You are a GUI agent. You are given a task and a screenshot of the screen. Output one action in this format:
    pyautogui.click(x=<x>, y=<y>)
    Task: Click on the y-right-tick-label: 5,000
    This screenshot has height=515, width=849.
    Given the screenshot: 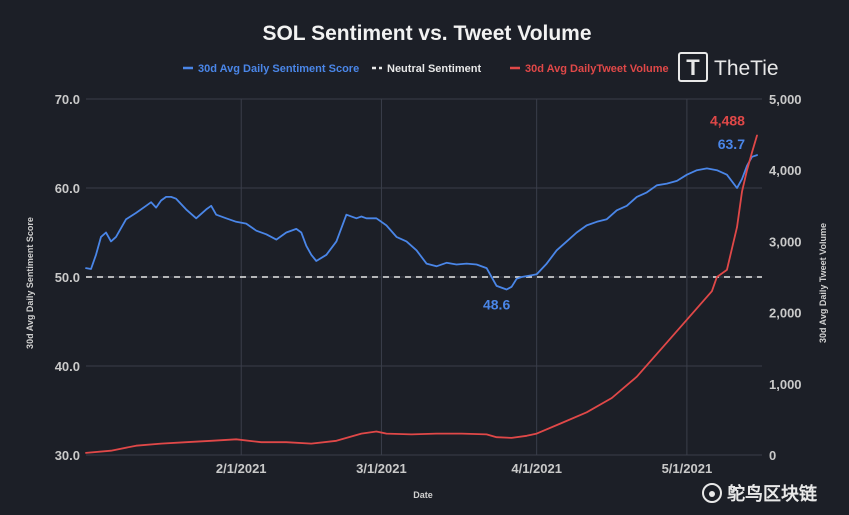 What is the action you would take?
    pyautogui.click(x=785, y=99)
    